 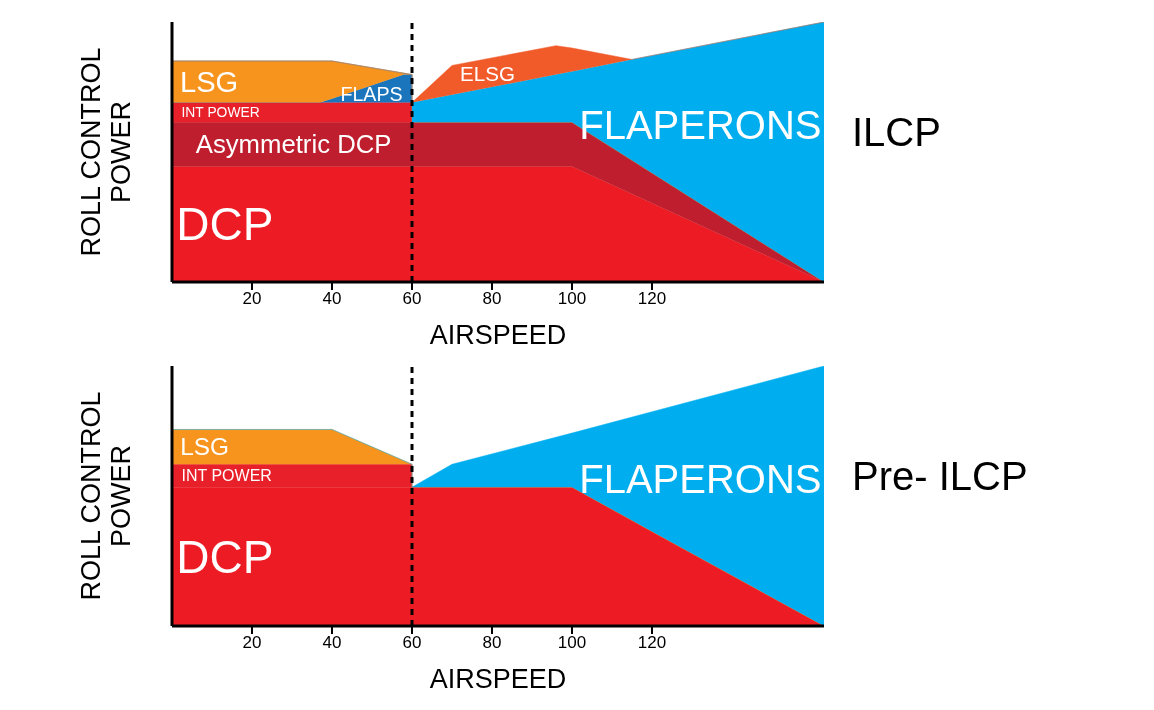 I want to click on series-label: Asymmetric DCP, so click(x=293, y=144).